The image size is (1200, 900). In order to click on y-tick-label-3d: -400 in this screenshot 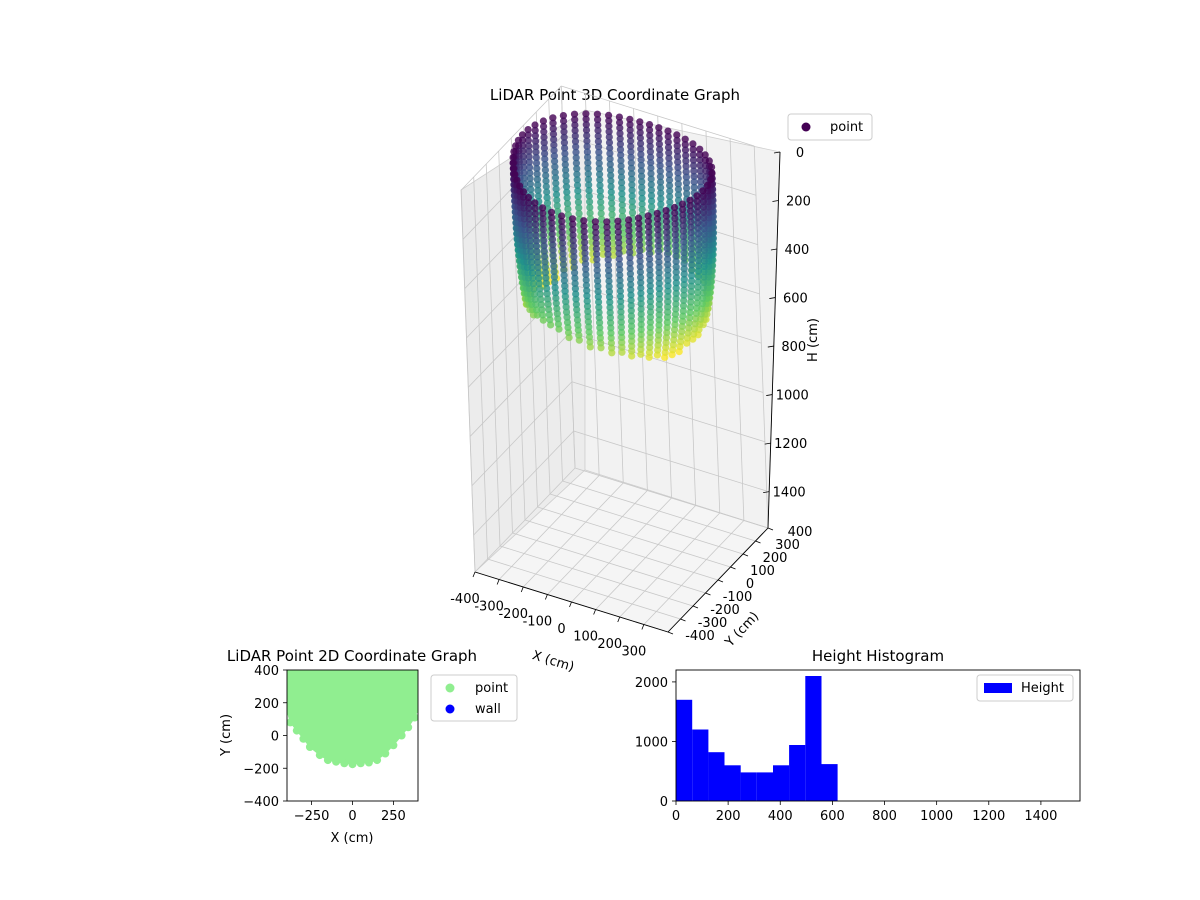, I will do `click(700, 636)`.